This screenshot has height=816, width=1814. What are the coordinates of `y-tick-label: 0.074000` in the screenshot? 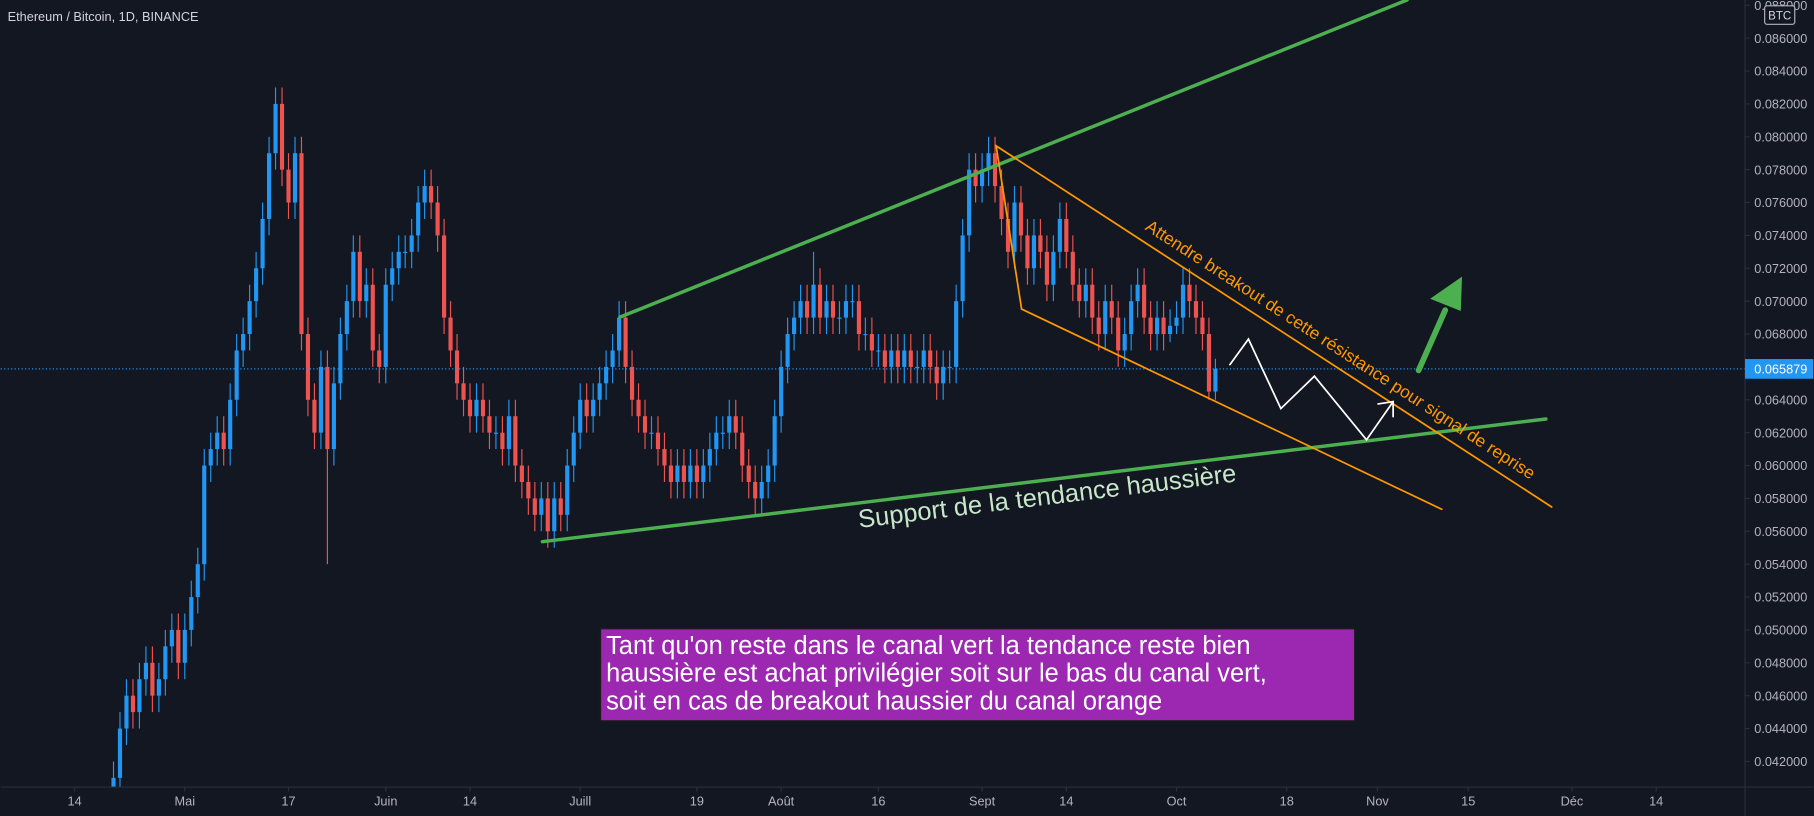 It's located at (1780, 235).